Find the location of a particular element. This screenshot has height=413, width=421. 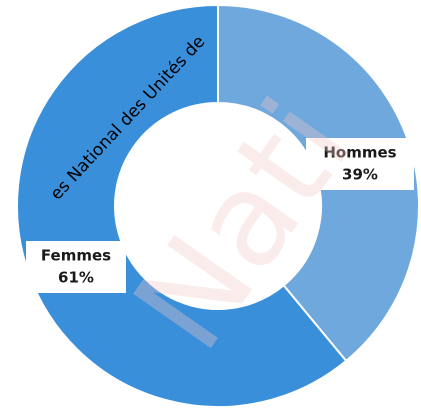

slice-label: Femmes is located at coordinates (76, 256).